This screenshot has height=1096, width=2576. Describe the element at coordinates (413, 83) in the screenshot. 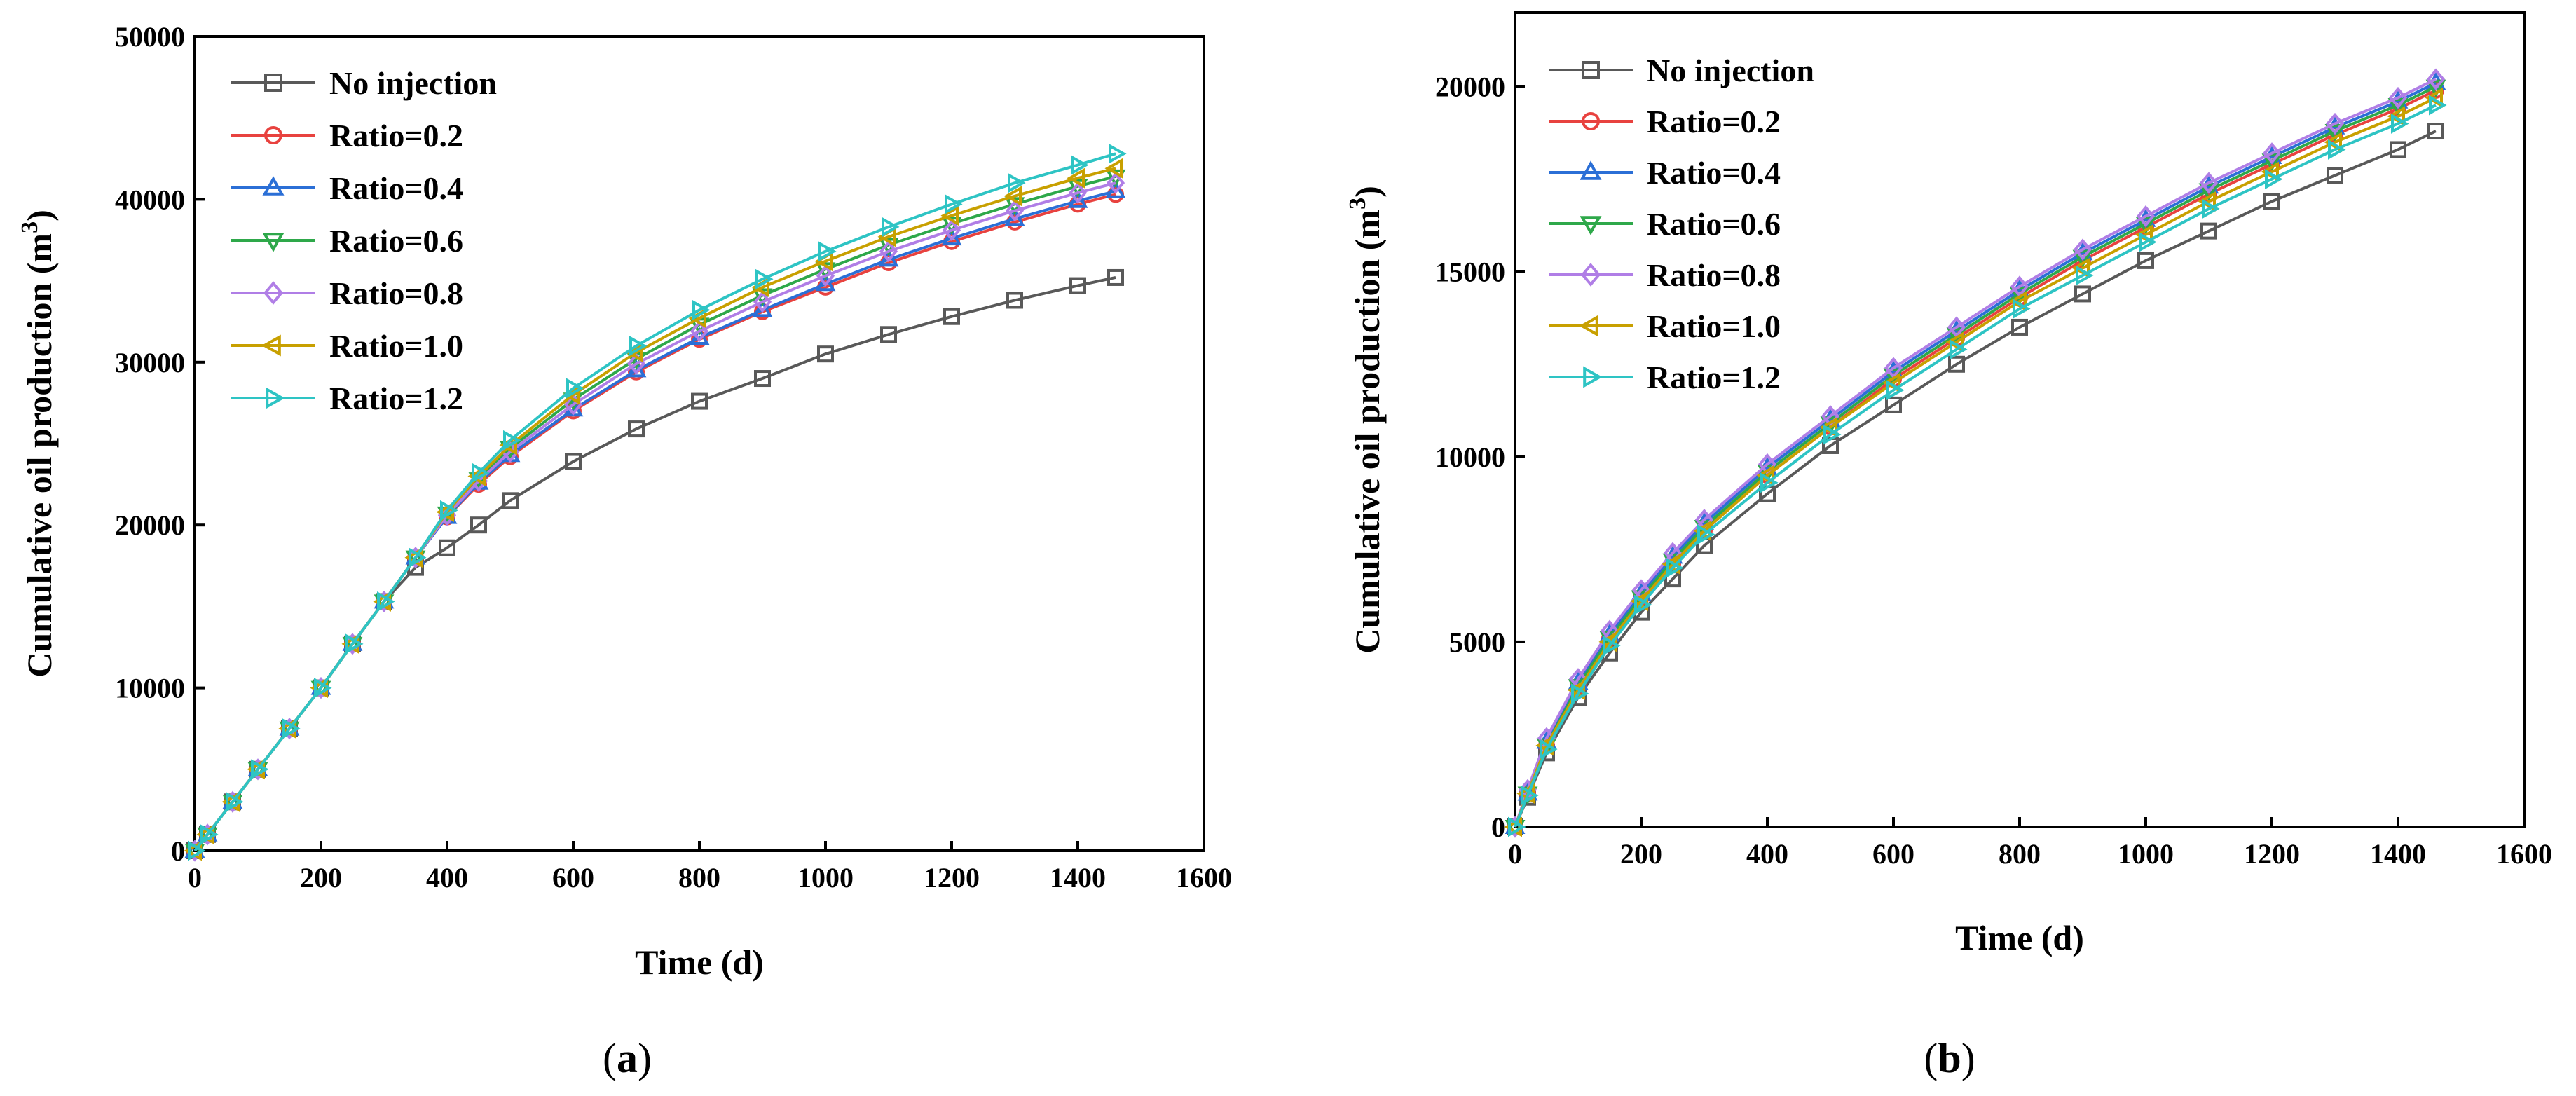

I see `legend-label: No injection` at that location.